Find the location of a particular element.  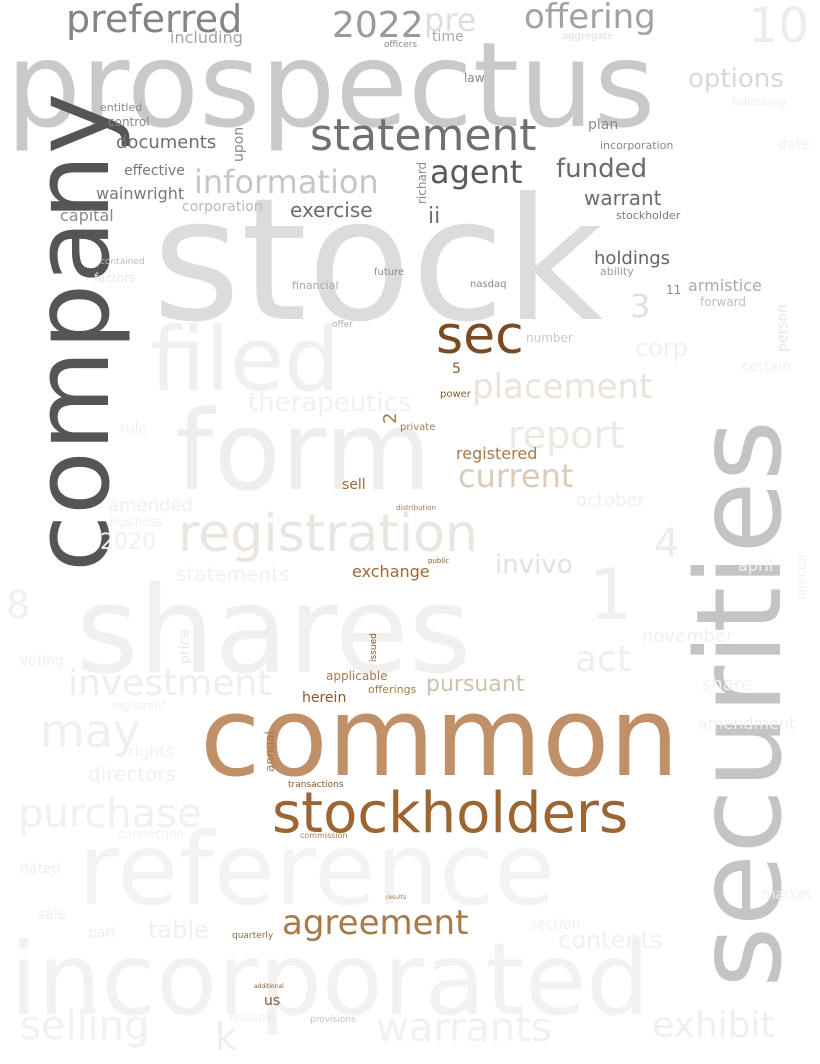

word-agreement: agreement is located at coordinates (375, 923).